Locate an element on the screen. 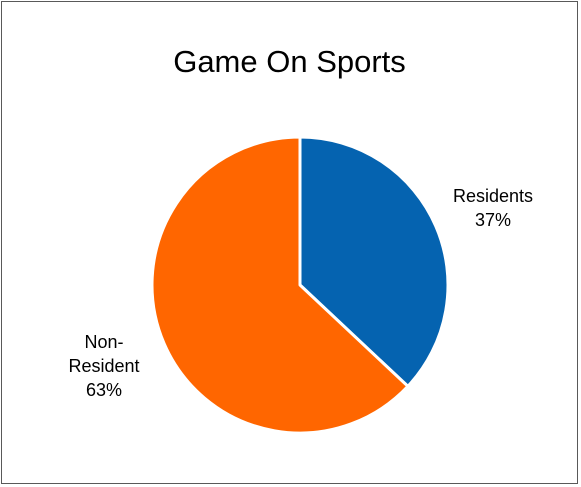  data-label-line: Residents is located at coordinates (493, 196).